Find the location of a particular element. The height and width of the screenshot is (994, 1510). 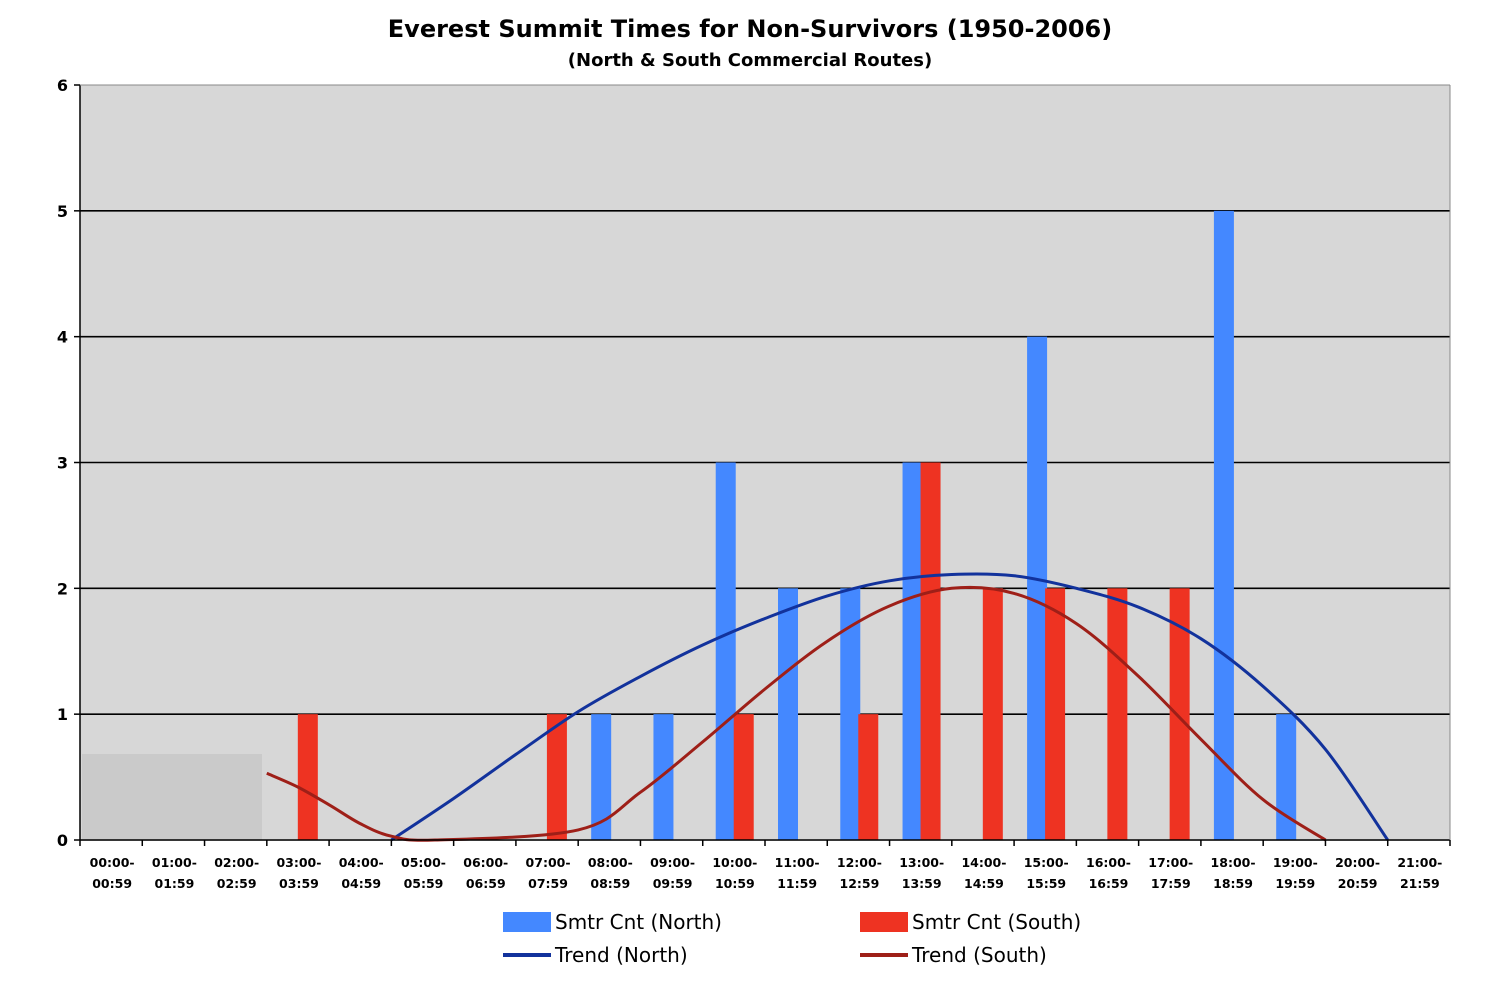

x-tick-label-7-end: 07:59 is located at coordinates (548, 883).